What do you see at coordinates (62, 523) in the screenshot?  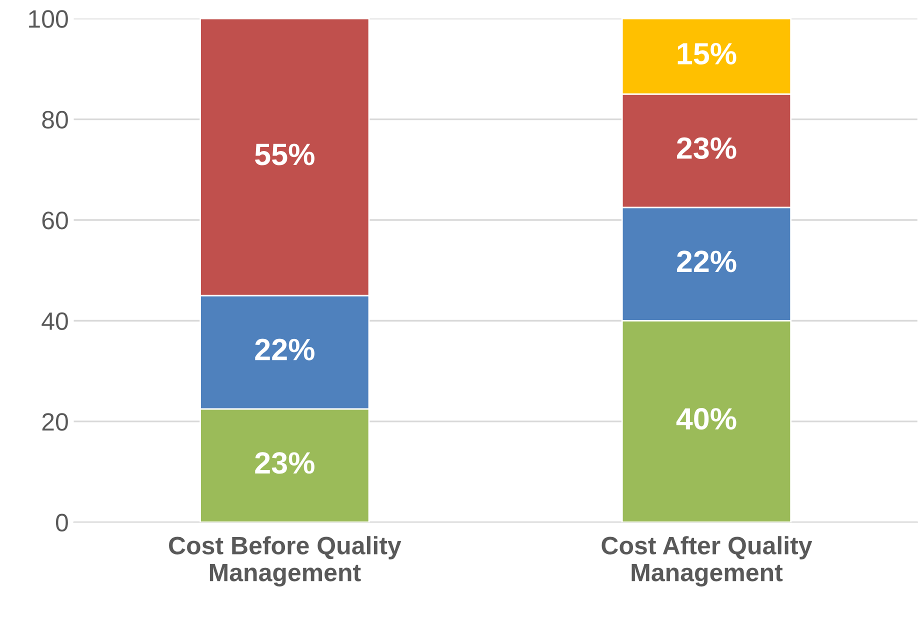 I see `y-tick-label: 0` at bounding box center [62, 523].